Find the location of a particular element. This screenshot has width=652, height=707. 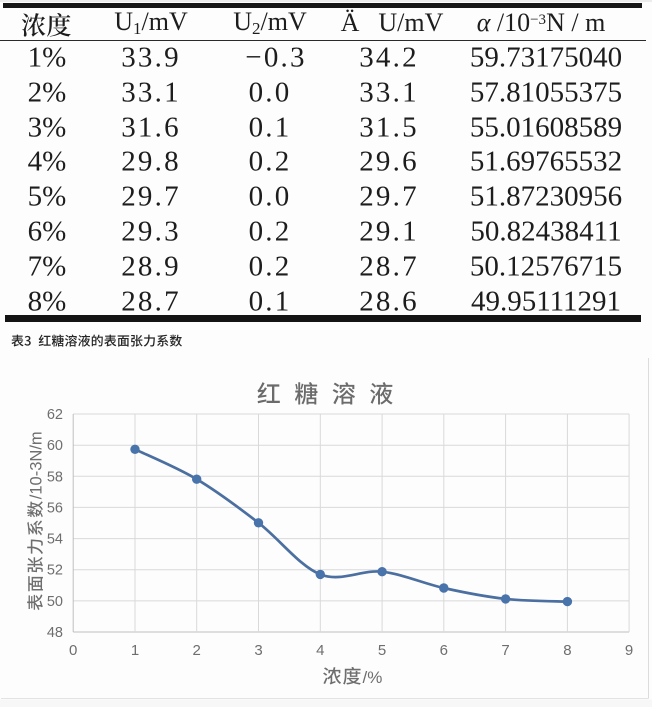

svg-text: 52 is located at coordinates (55, 571).